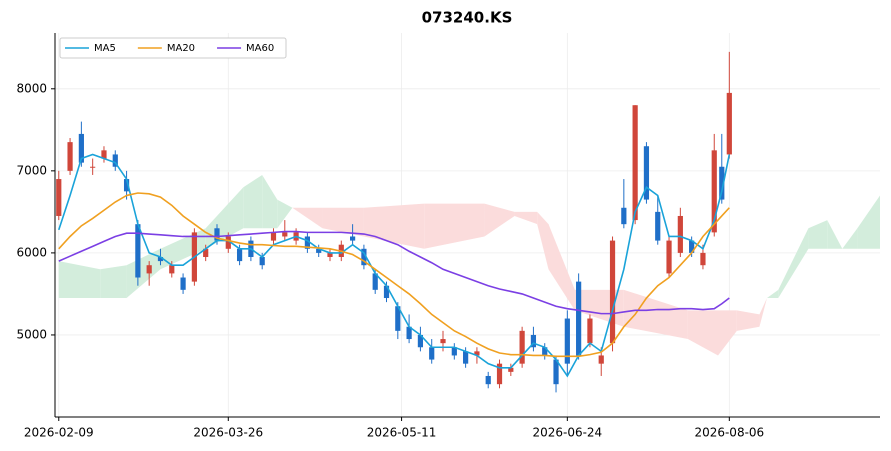  I want to click on y-tick-label: 7000, so click(31, 170).